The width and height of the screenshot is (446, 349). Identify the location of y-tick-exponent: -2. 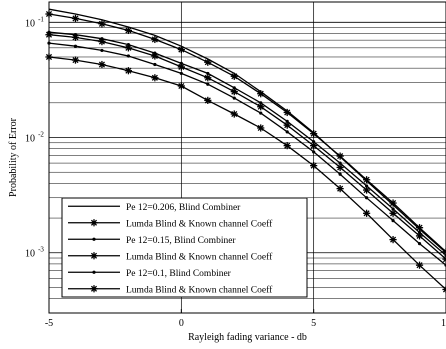
(41, 135).